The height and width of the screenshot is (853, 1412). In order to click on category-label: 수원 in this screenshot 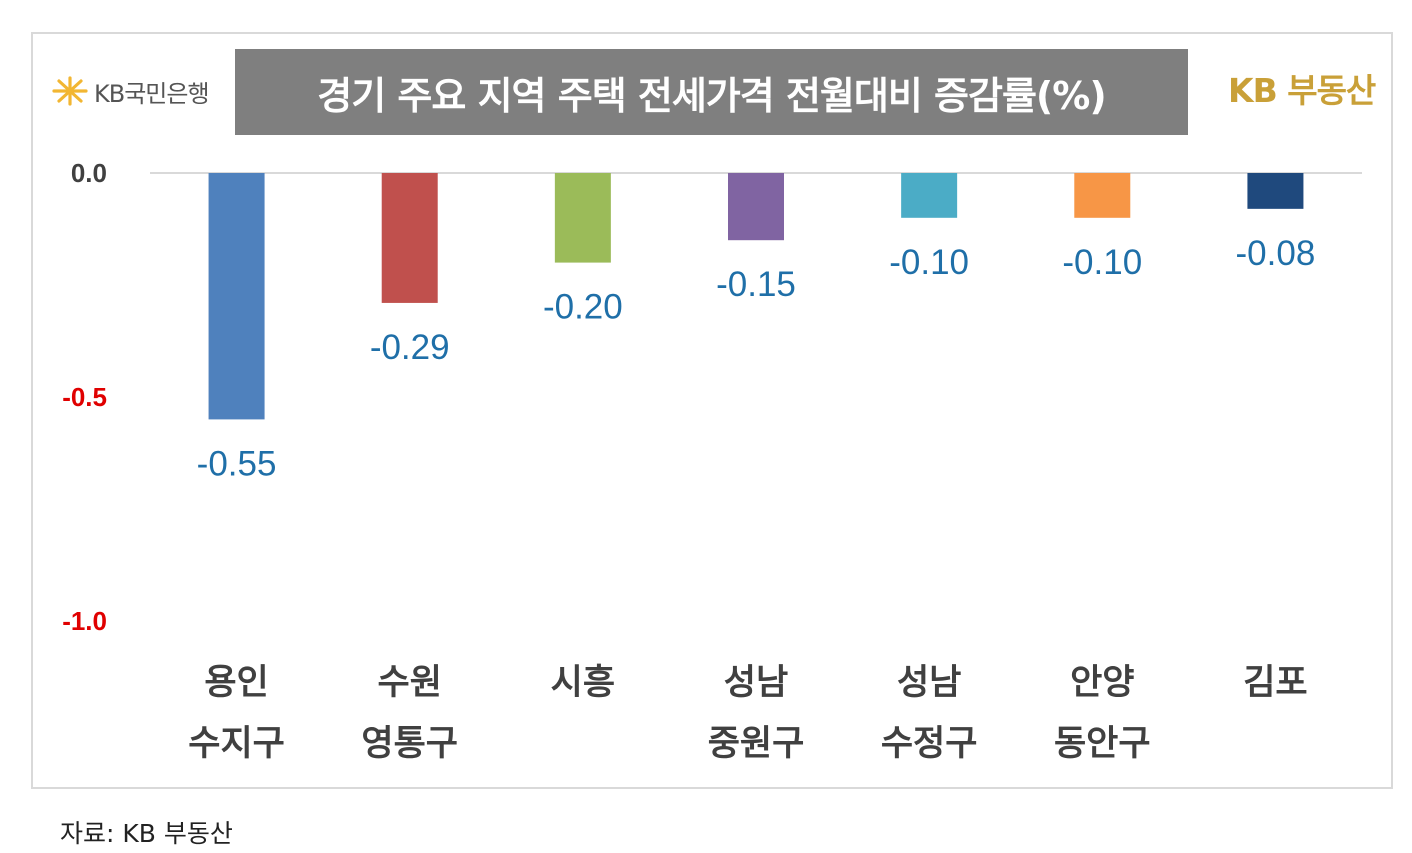, I will do `click(410, 683)`.